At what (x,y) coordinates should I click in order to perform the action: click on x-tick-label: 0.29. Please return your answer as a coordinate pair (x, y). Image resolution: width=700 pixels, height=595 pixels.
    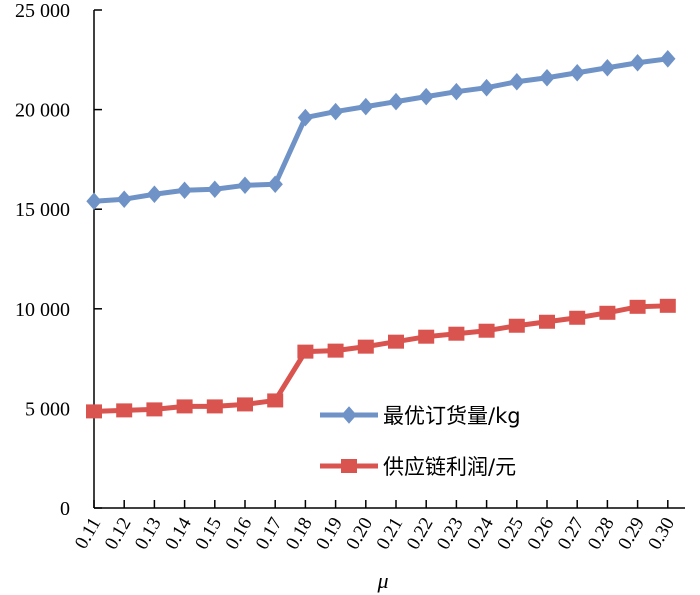
    Looking at the image, I should click on (631, 533).